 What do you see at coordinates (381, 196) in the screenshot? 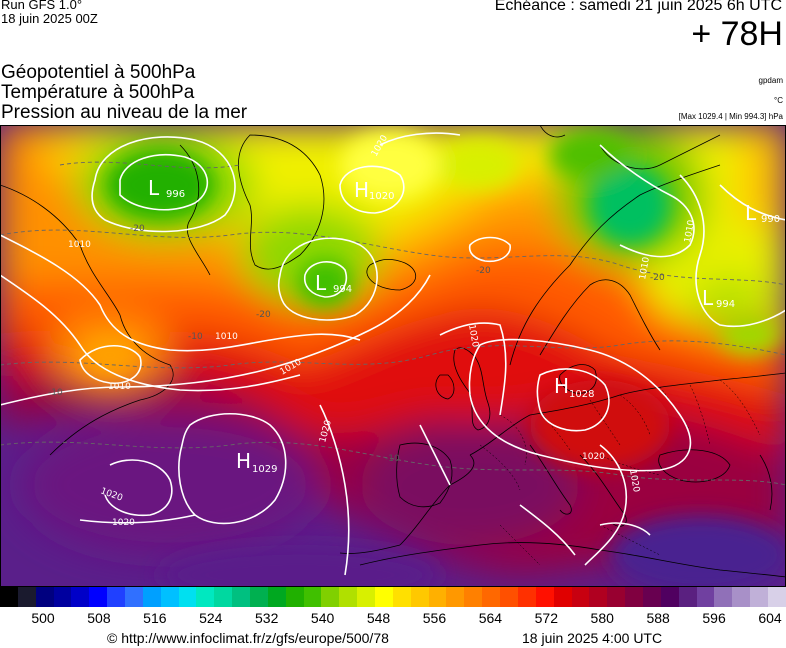
I see `pressure-center-value: 1020` at bounding box center [381, 196].